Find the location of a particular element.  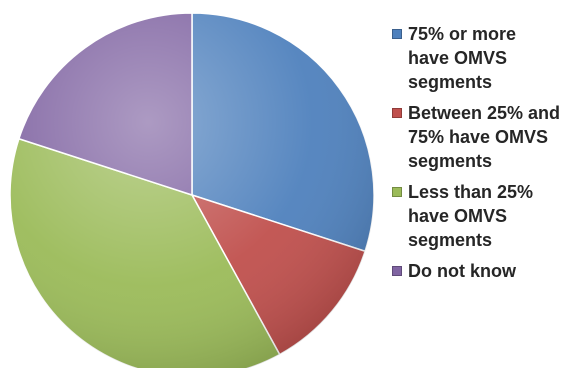

legend-swatch-75-or-more is located at coordinates (397, 34).